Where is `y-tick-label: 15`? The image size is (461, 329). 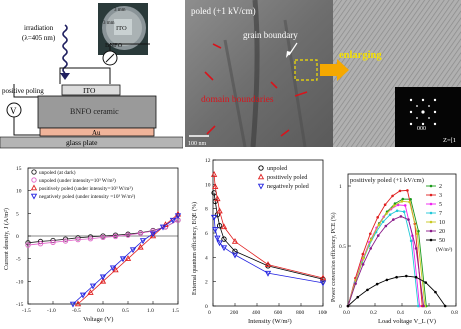
y-tick-label: 15 is located at coordinates (19, 169).